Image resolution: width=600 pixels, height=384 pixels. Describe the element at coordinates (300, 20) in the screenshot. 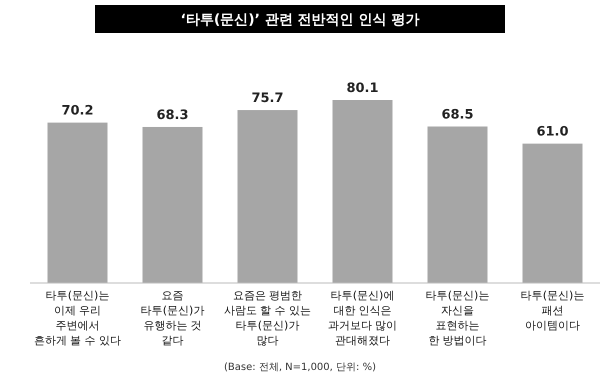

I see `chart-title: ‘타투(문신)’ 관련 전반적인 인식 평가` at that location.